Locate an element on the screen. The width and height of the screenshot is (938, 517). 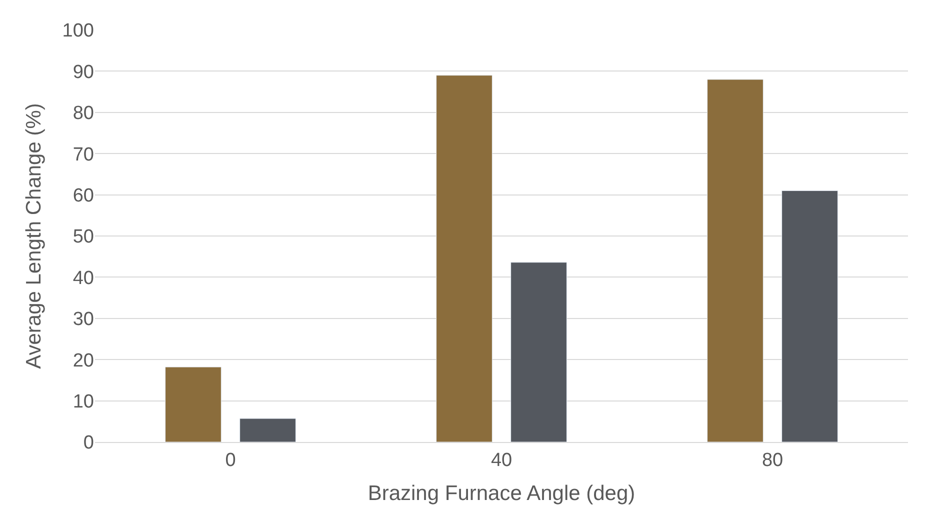
x-tick-label: 0 is located at coordinates (230, 460).